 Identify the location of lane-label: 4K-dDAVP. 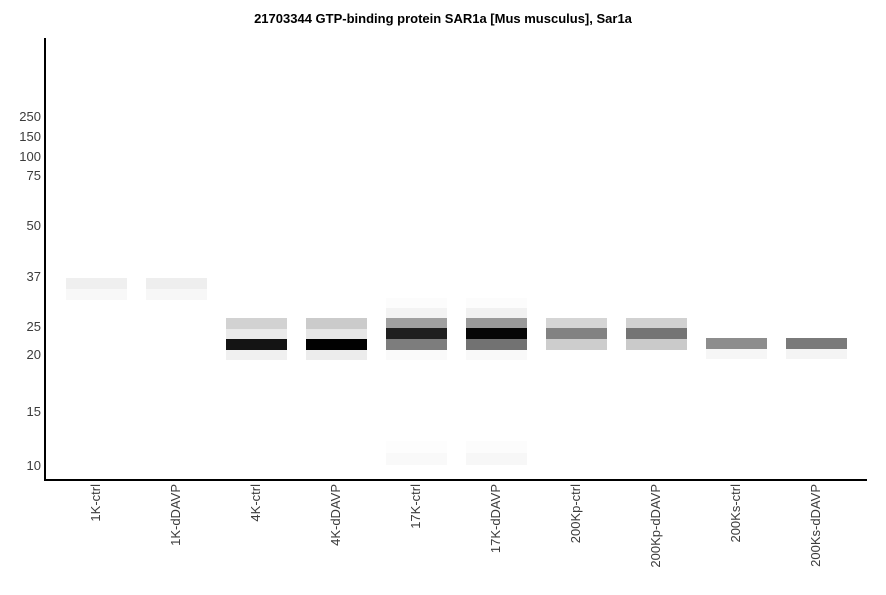
(335, 515).